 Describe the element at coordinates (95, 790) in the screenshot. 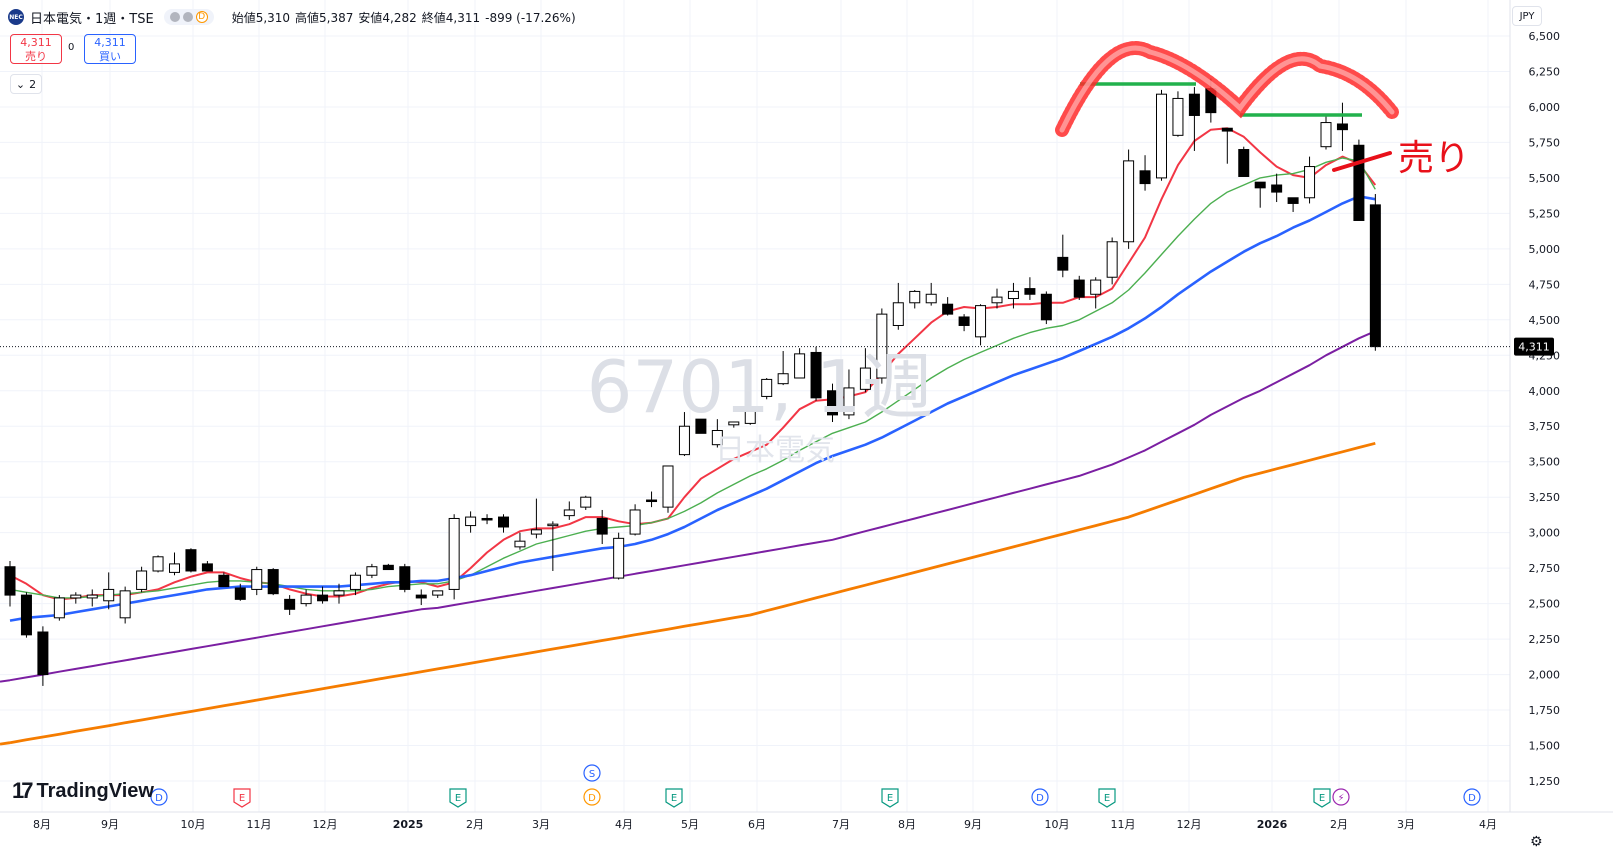

I see `brand-name: TradingView` at that location.